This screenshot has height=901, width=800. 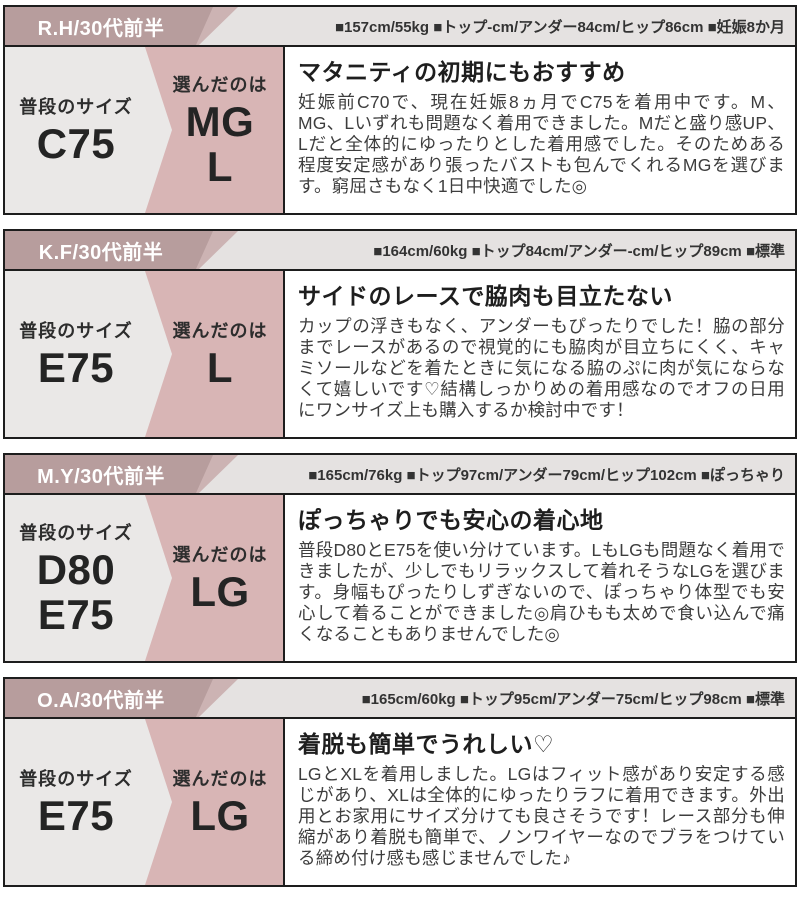 I want to click on reviewer-name: R.H/30代前半, so click(x=101, y=28).